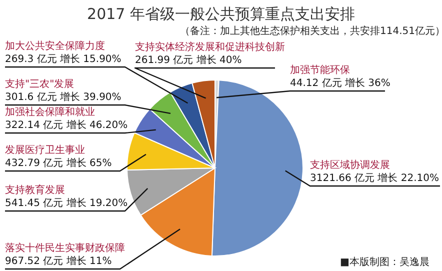 The height and width of the screenshot is (271, 442). Describe the element at coordinates (58, 163) in the screenshot. I see `data-label: 432.79 亿元 增长 65%` at that location.